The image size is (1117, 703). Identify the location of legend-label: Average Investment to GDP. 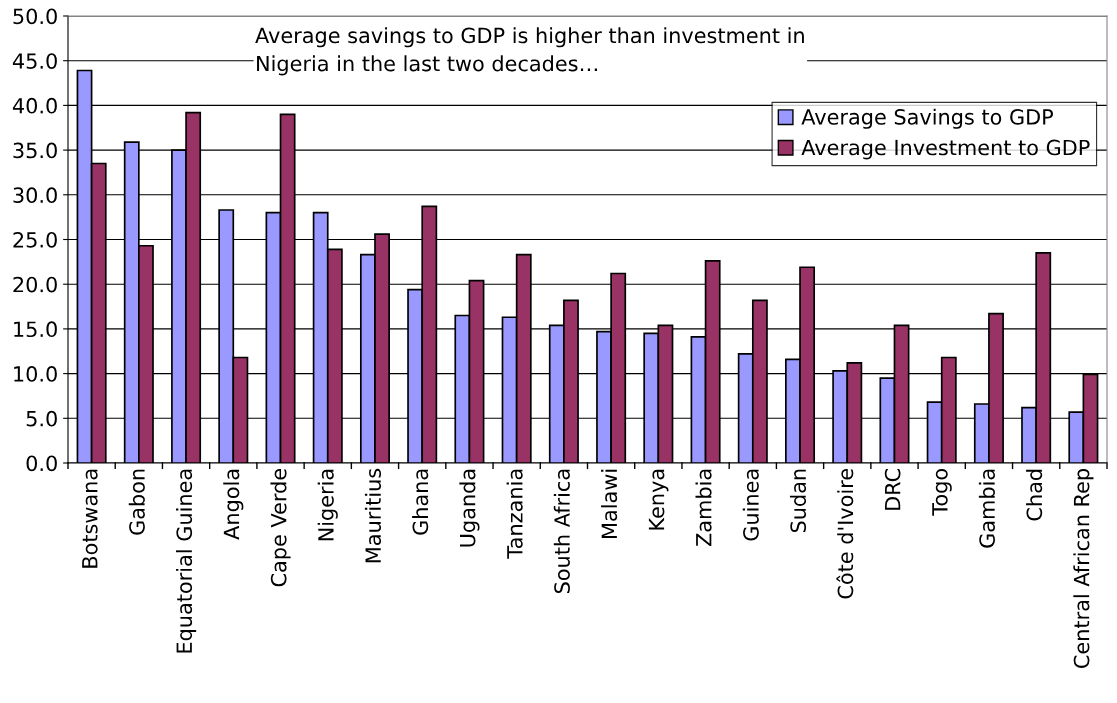
(945, 149).